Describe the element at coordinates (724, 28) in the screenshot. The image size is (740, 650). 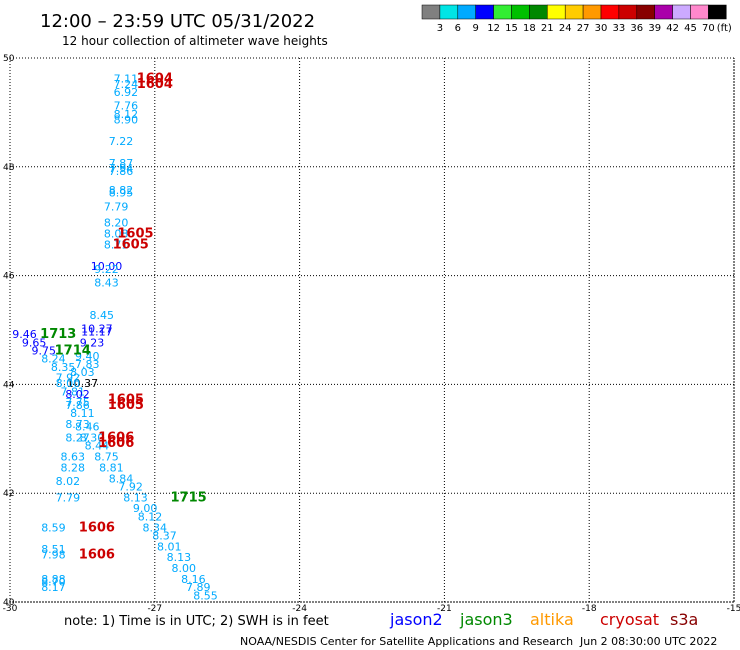
I see `colorbar-unit: (ft)` at that location.